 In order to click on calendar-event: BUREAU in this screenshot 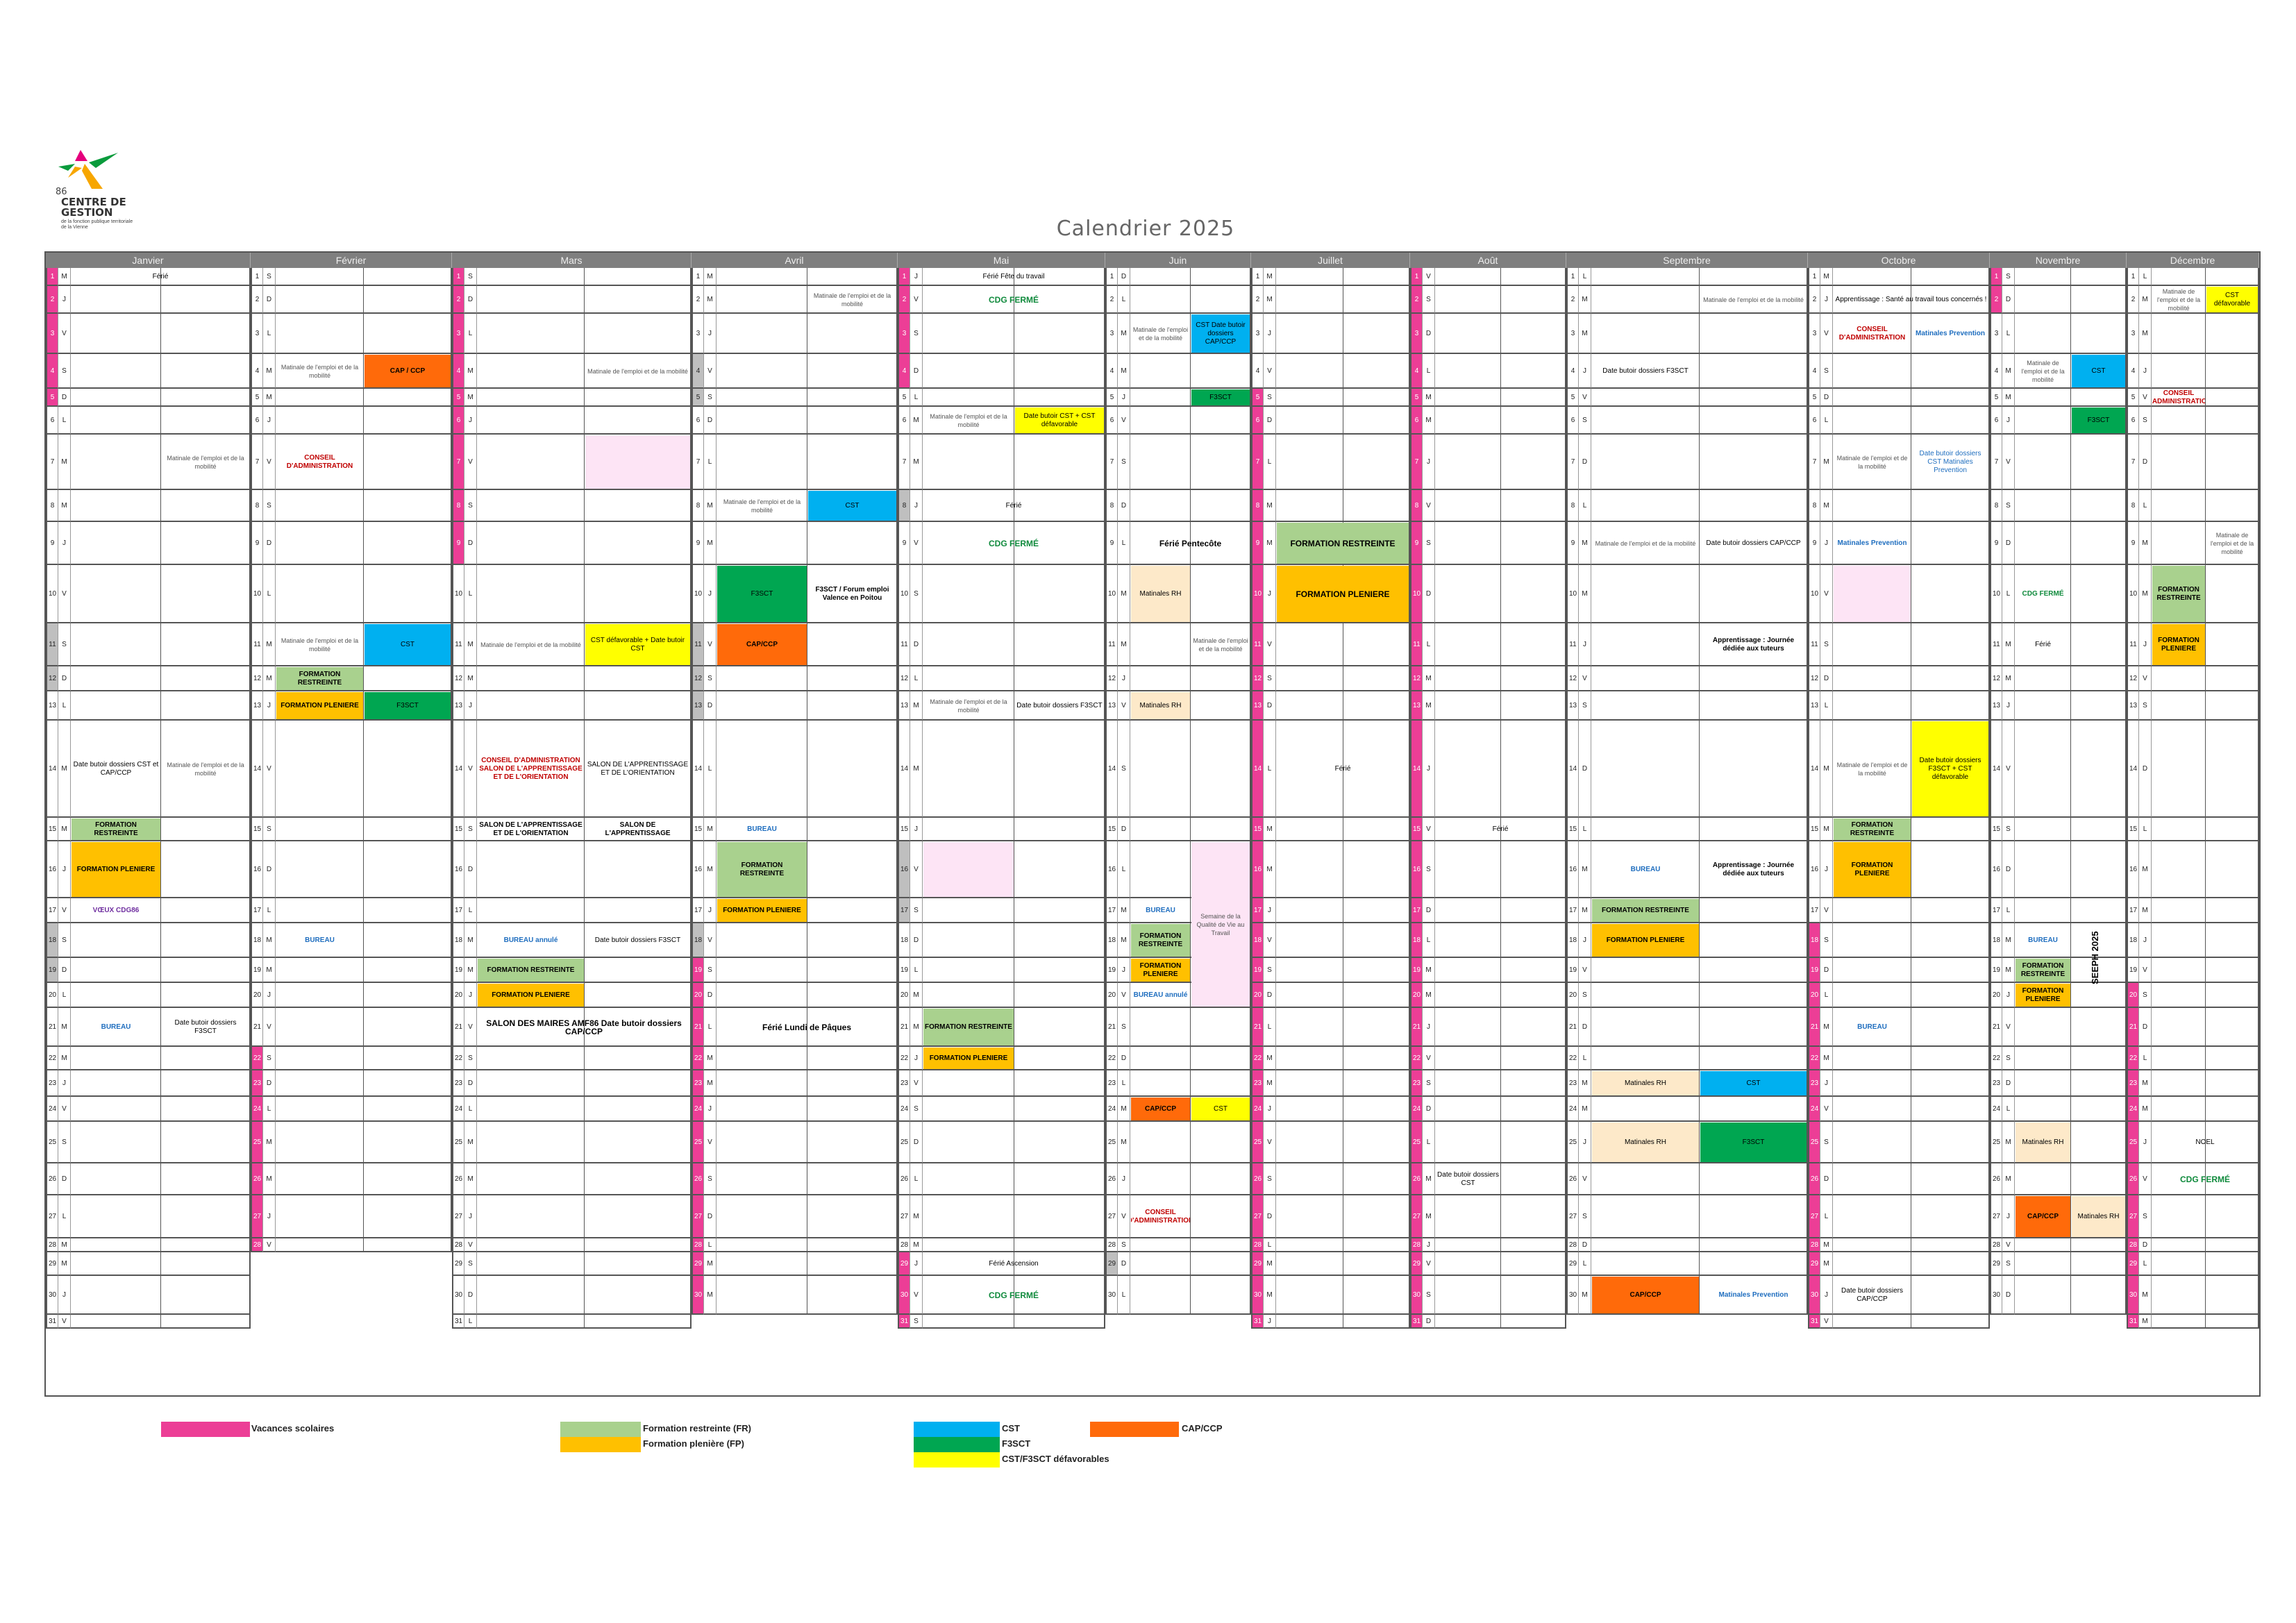, I will do `click(2043, 940)`.